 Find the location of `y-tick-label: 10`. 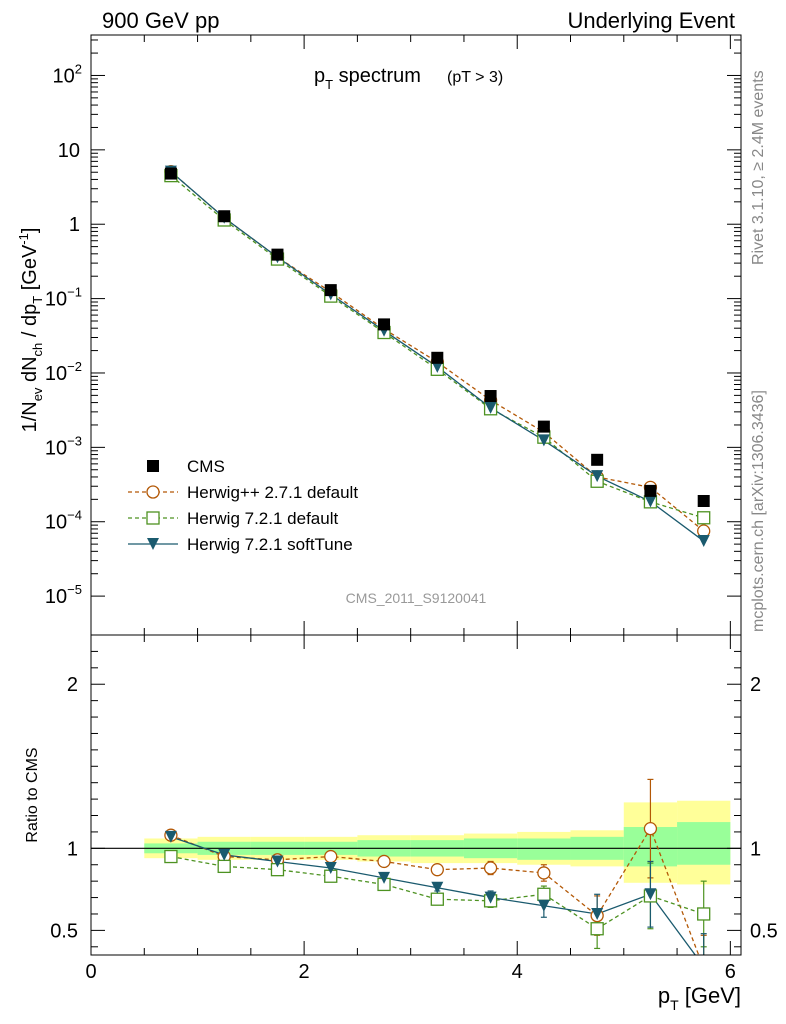

y-tick-label: 10 is located at coordinates (69, 151).